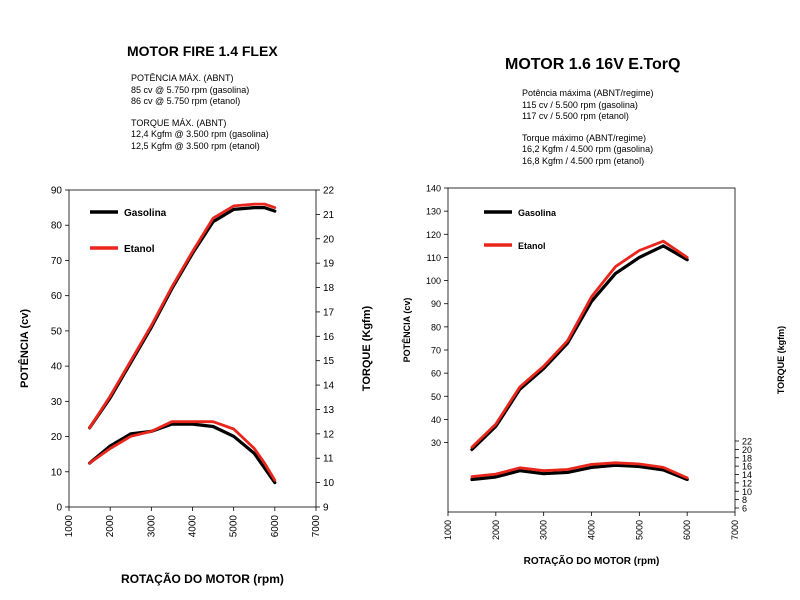 The width and height of the screenshot is (800, 600). I want to click on y-tick-label: 10, so click(57, 472).